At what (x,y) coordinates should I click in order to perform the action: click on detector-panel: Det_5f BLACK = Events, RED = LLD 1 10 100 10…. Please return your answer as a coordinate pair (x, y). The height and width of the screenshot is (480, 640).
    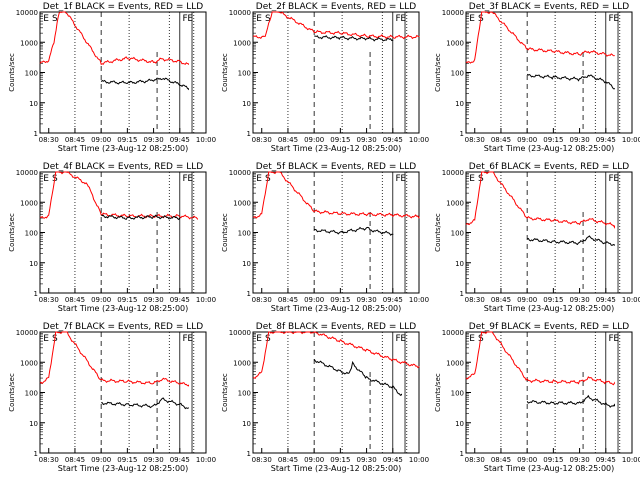
    Looking at the image, I should click on (325, 237).